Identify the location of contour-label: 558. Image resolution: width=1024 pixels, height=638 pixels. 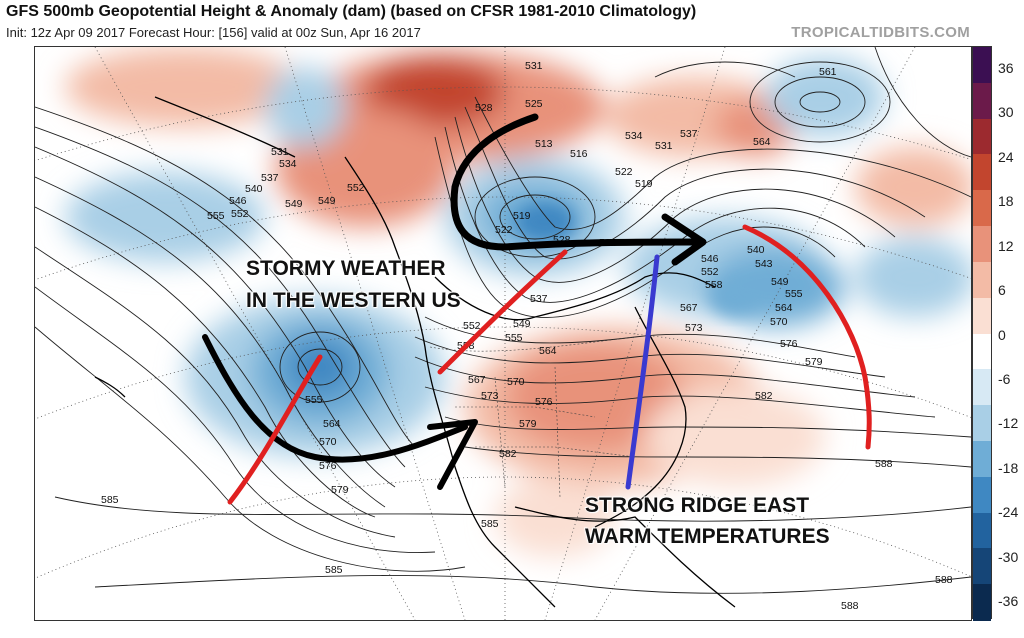
(714, 285).